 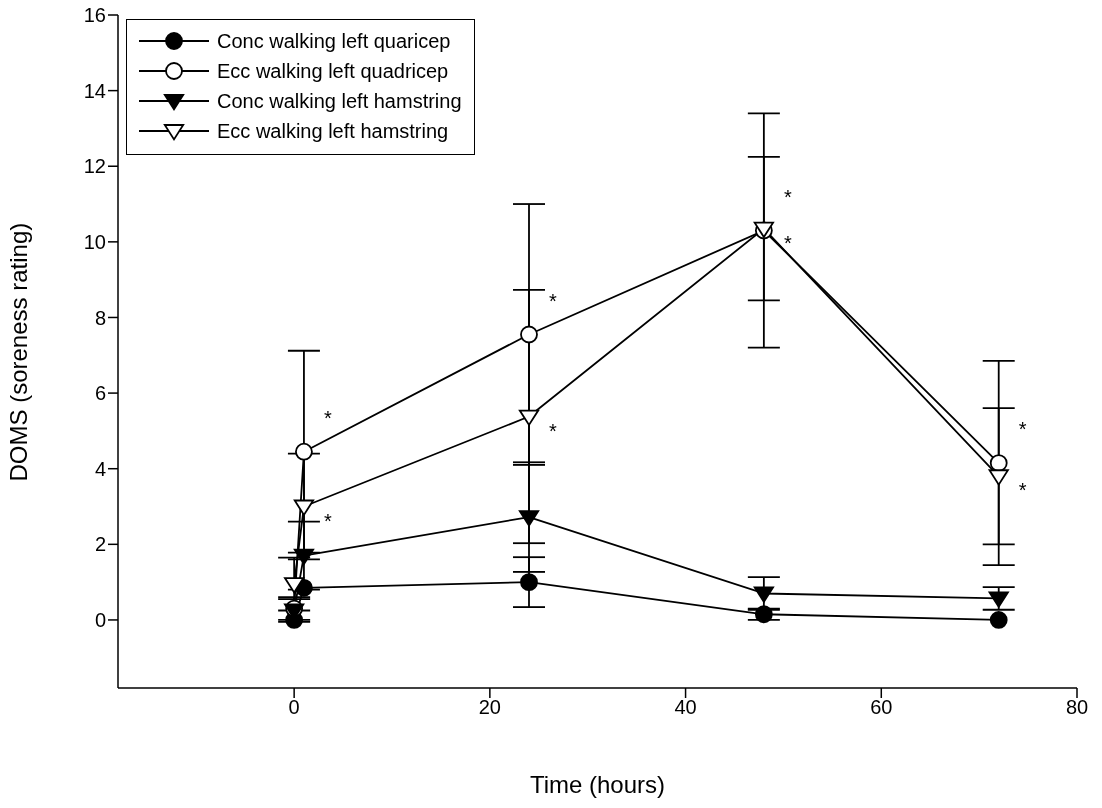 I want to click on x-tick-label: 0, so click(x=294, y=707).